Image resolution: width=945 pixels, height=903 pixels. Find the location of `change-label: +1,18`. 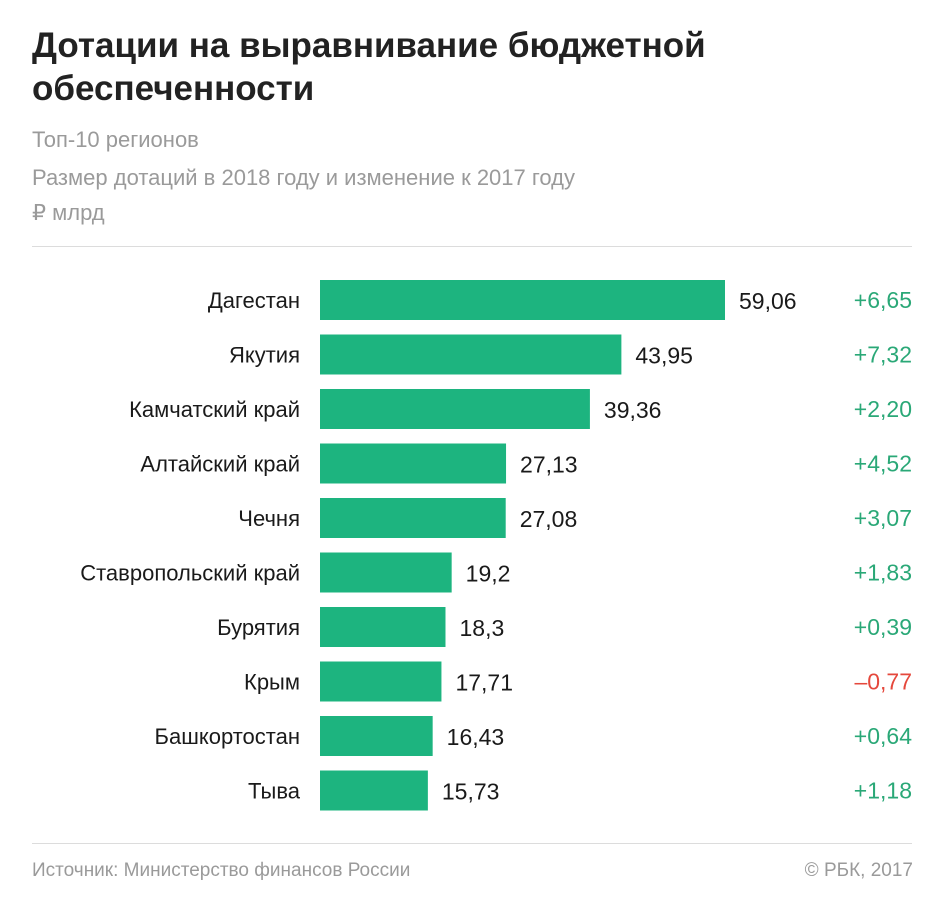

change-label: +1,18 is located at coordinates (883, 791).